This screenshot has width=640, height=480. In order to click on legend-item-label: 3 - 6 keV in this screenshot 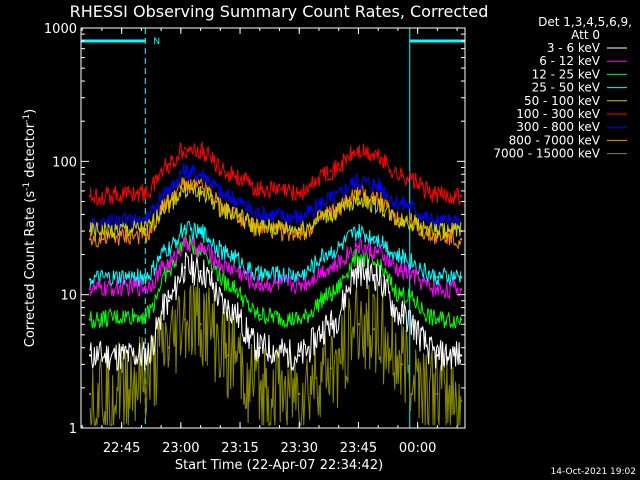, I will do `click(574, 48)`.